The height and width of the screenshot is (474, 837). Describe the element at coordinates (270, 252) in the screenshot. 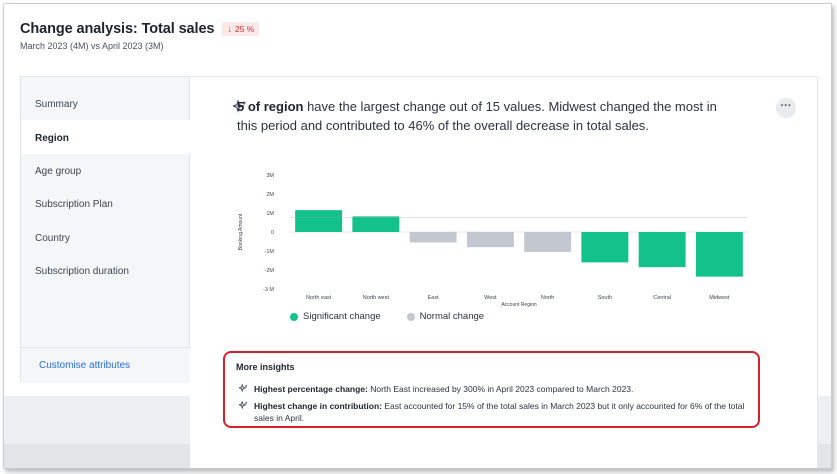

I see `y-tick-label: -1M` at that location.